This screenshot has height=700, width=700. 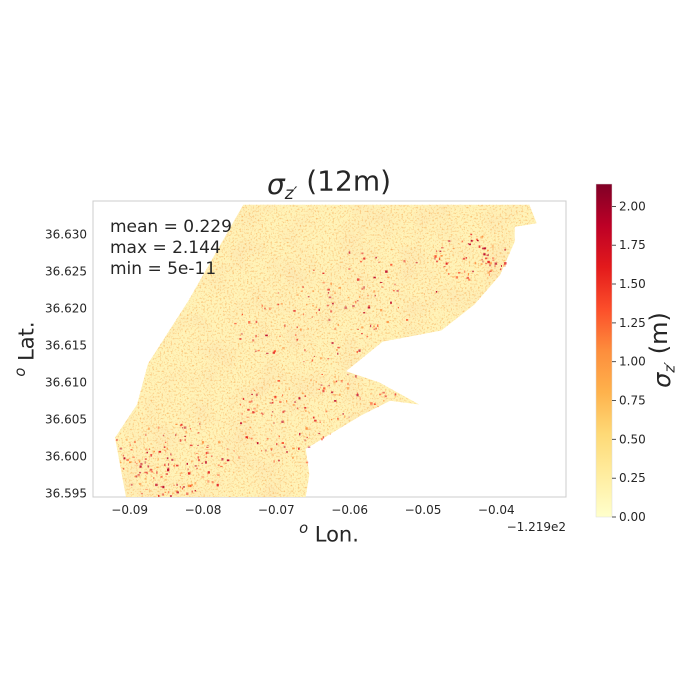 What do you see at coordinates (632, 284) in the screenshot?
I see `colorbar-tick-label: 1.50` at bounding box center [632, 284].